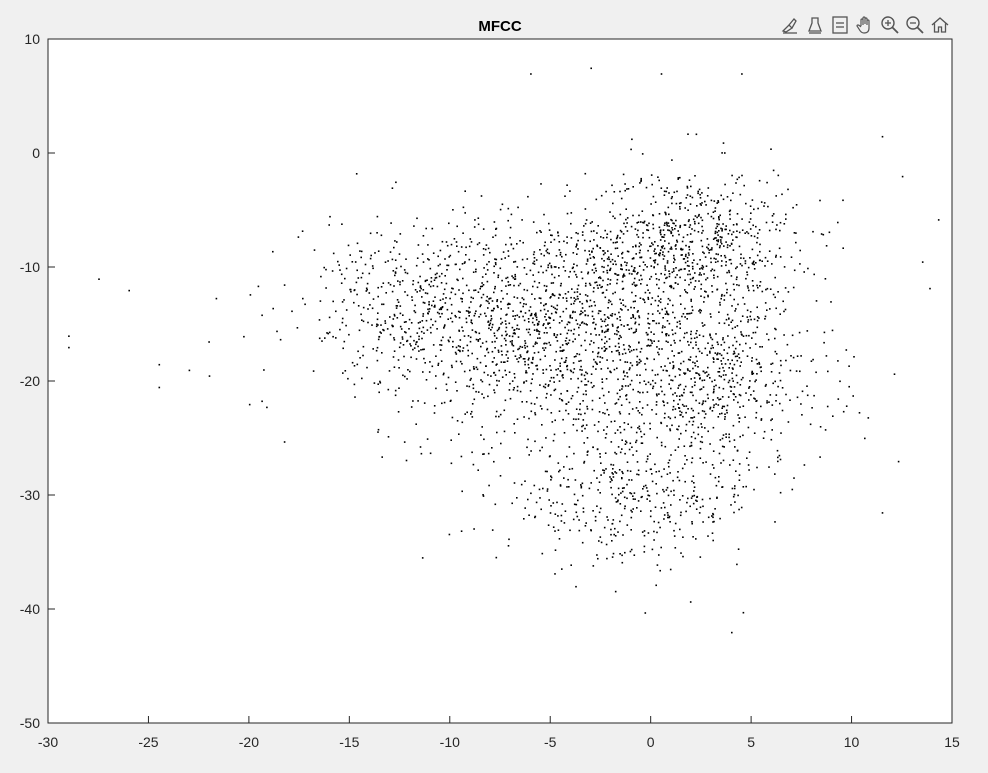  Describe the element at coordinates (840, 25) in the screenshot. I see `legend-button` at that location.